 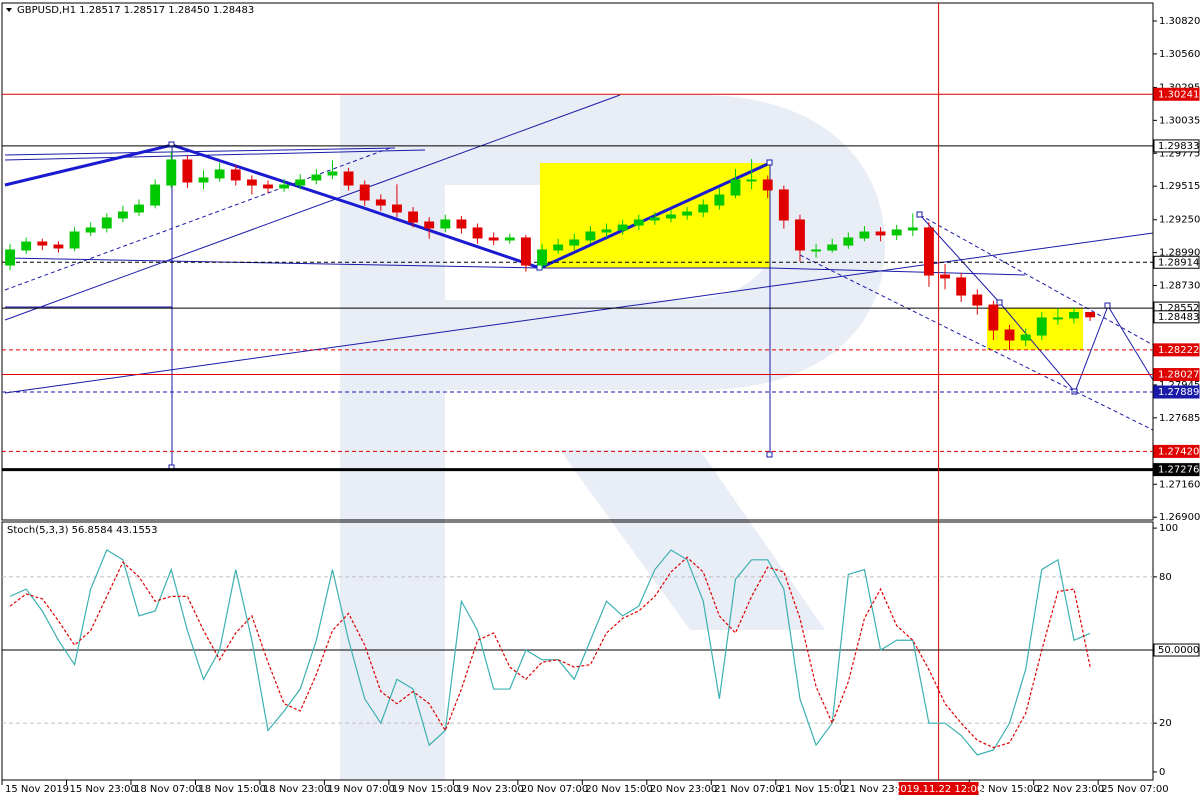 What do you see at coordinates (1005, 789) in the screenshot?
I see `x-tick-label: 22 Nov 15:00` at bounding box center [1005, 789].